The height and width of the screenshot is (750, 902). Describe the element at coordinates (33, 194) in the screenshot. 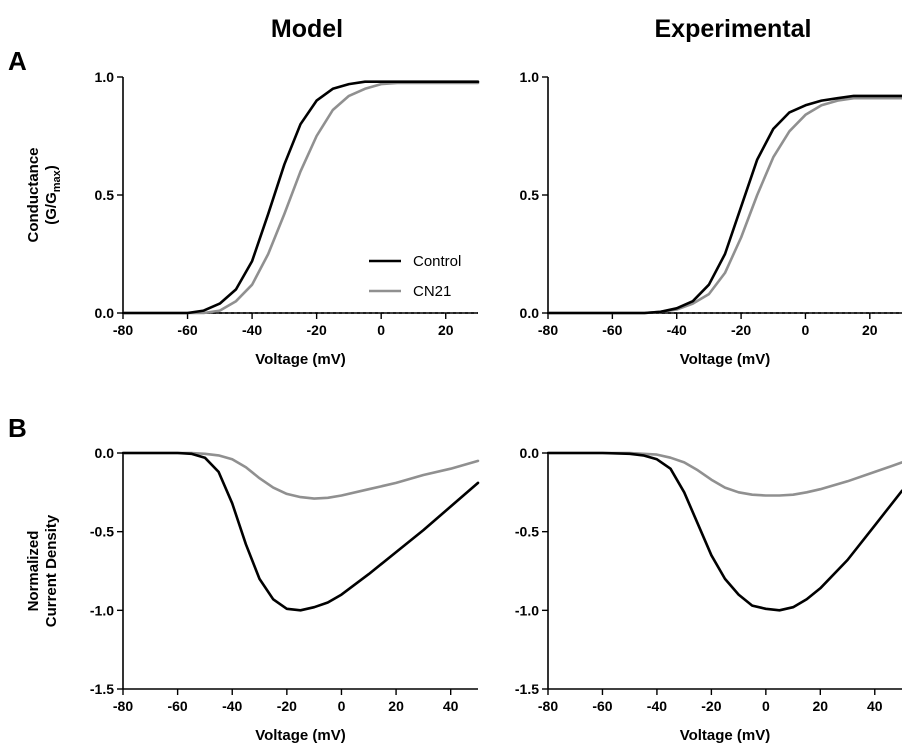

I see `y-axis-label: Conductance` at that location.